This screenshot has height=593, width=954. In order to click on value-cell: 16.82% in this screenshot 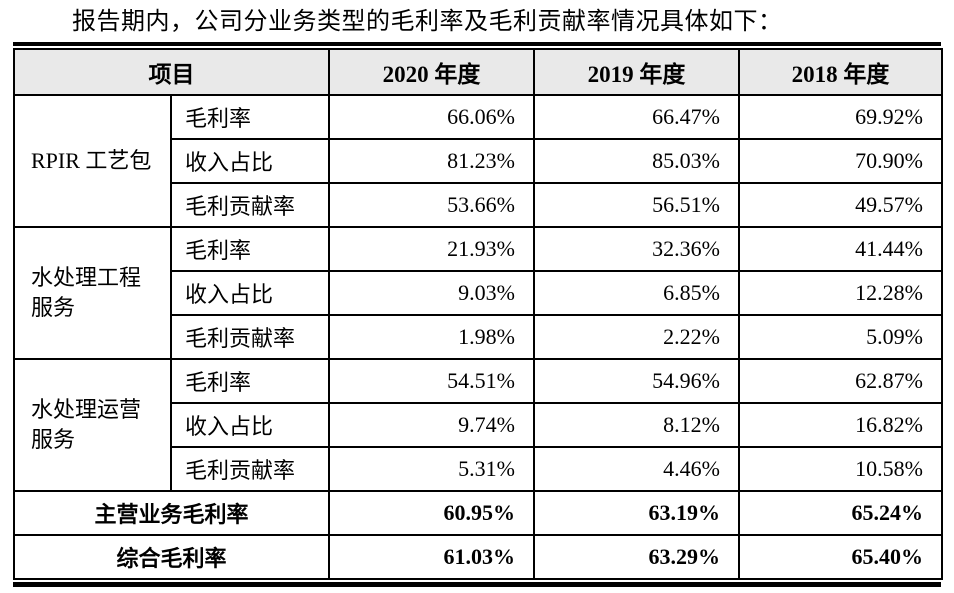, I will do `click(840, 425)`.